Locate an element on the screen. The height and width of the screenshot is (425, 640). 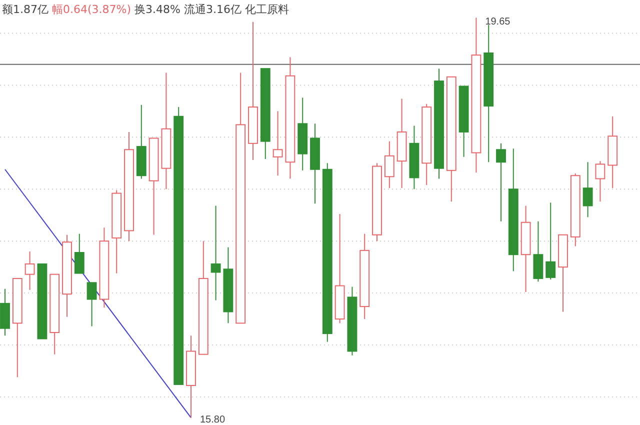
annotation: 15.80 is located at coordinates (213, 419).